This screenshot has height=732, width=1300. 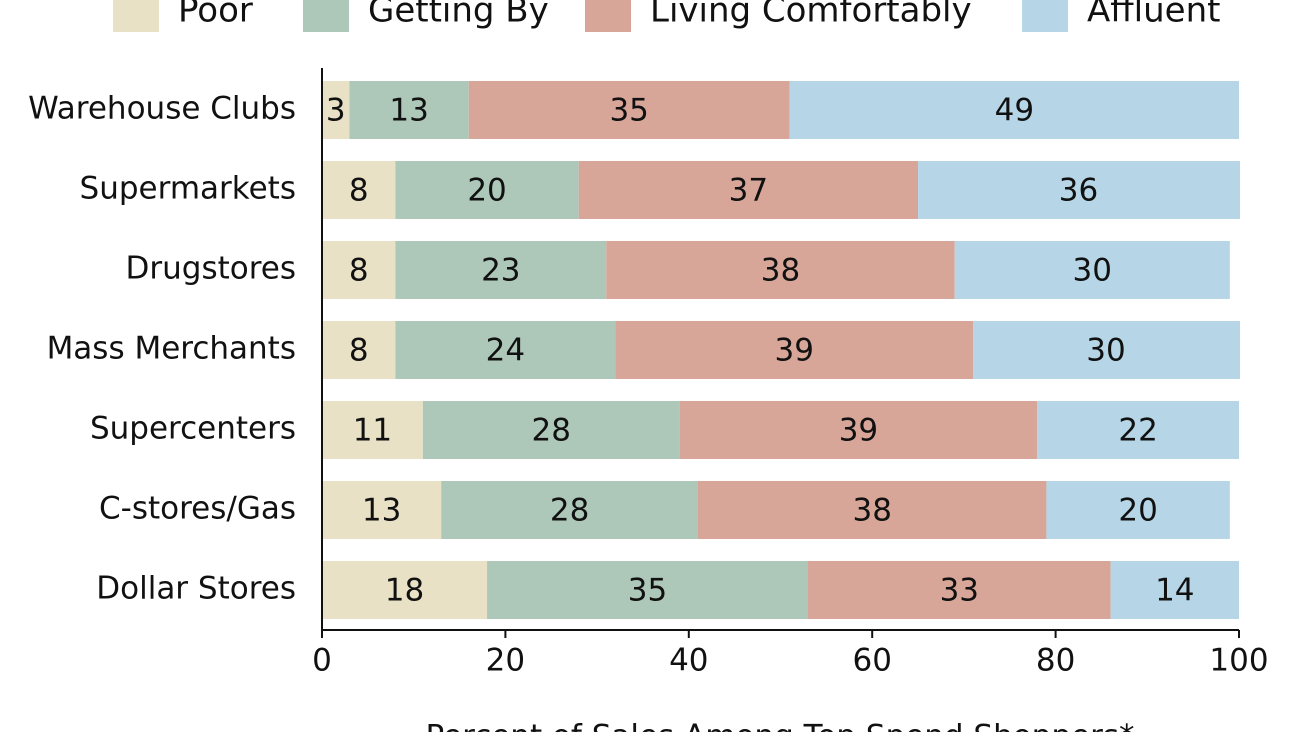 I want to click on data-label: 23, so click(x=500, y=271).